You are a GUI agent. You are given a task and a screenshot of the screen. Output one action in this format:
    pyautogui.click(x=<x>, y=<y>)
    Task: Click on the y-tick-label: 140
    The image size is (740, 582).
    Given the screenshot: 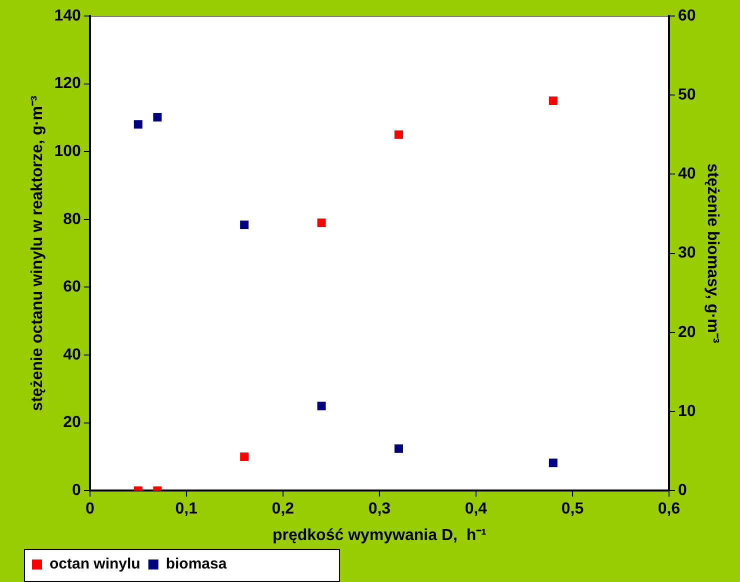 What is the action you would take?
    pyautogui.click(x=67, y=15)
    